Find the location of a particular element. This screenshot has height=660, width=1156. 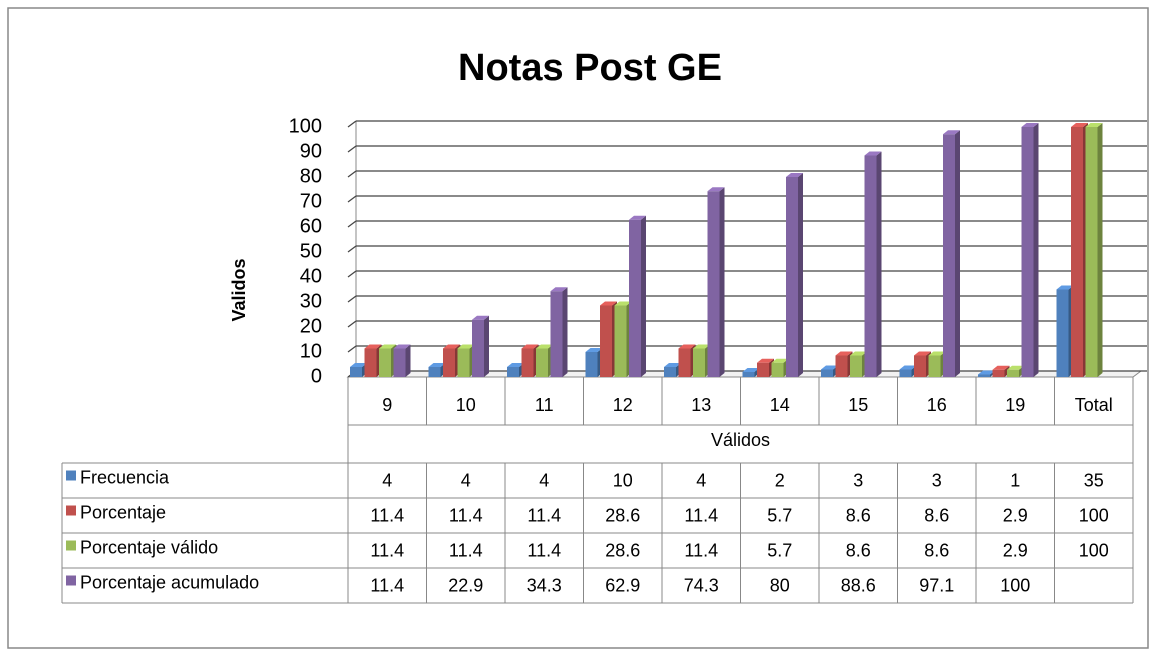

table-cell: 88.6 is located at coordinates (858, 585).